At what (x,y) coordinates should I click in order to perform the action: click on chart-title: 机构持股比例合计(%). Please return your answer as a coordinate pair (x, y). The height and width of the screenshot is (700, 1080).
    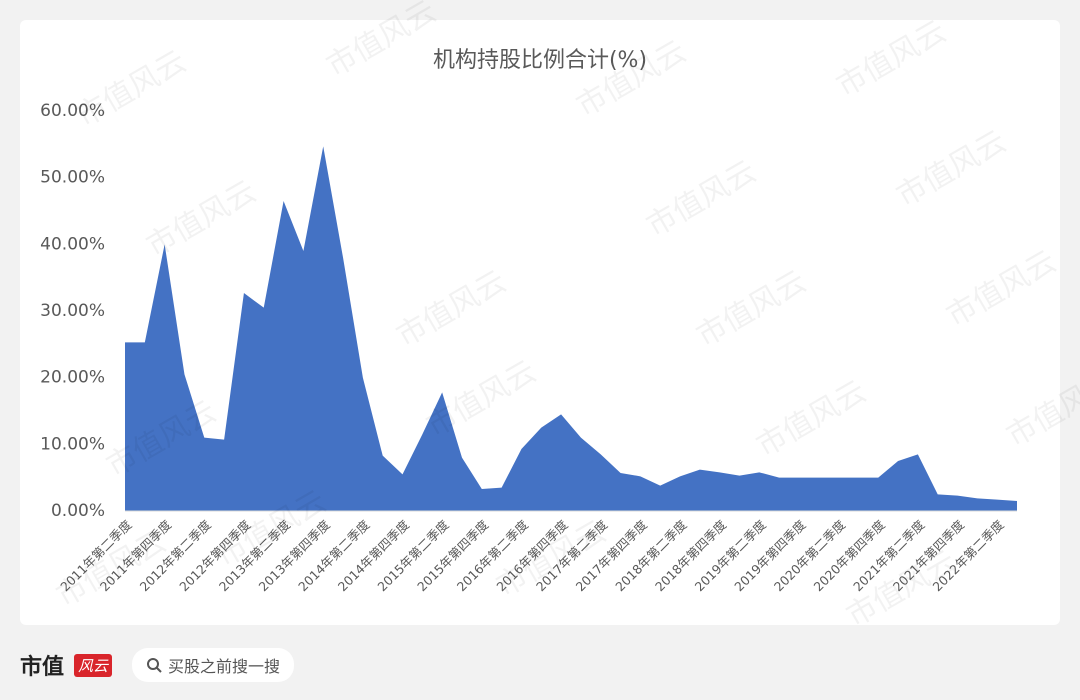
    Looking at the image, I should click on (540, 60).